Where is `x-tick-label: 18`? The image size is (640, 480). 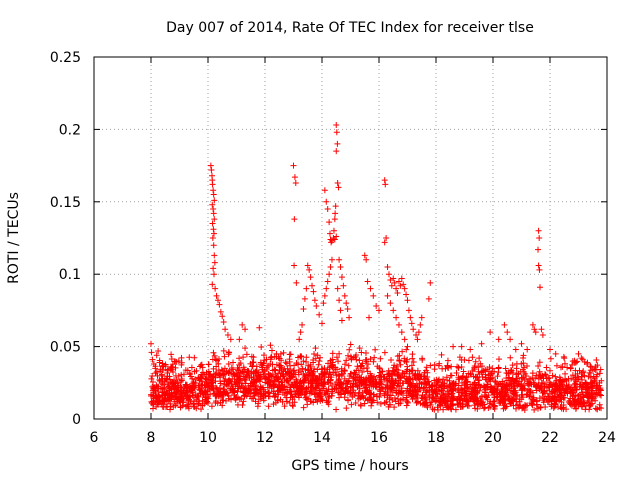
x-tick-label: 18 is located at coordinates (436, 438).